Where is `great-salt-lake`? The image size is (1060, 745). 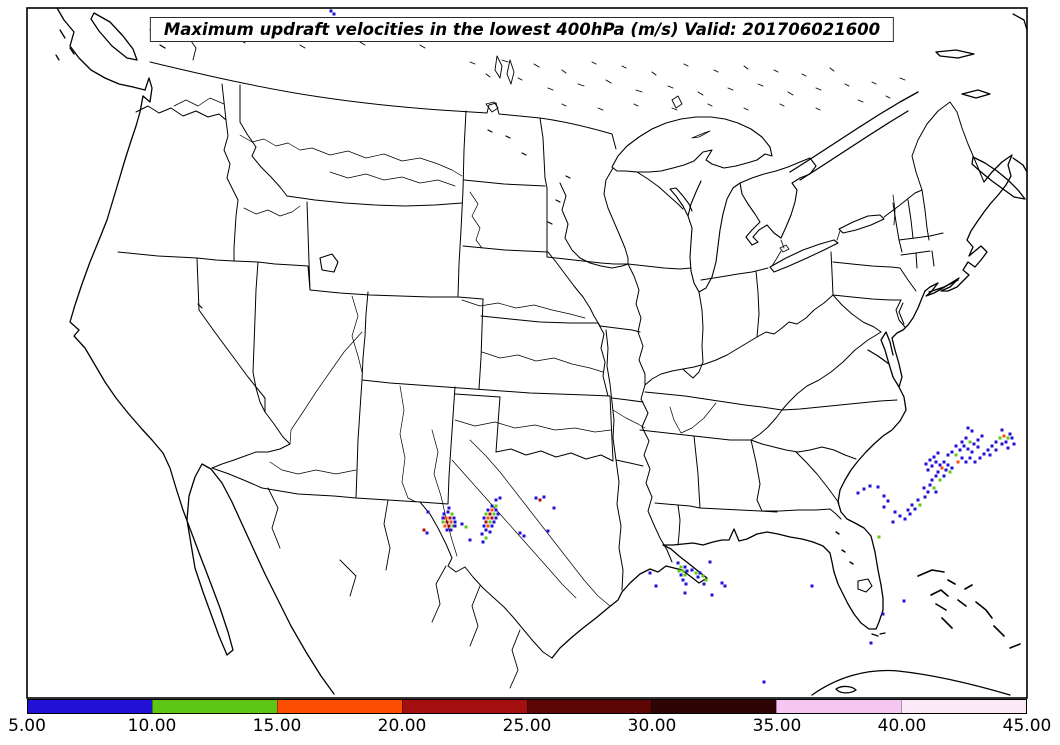
great-salt-lake is located at coordinates (329, 263).